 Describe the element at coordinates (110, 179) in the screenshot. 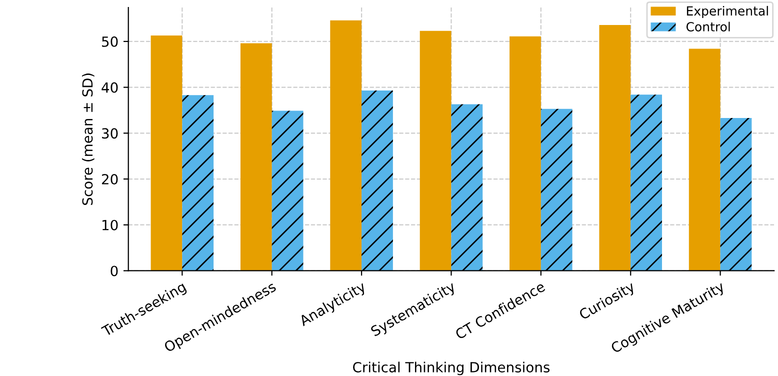

I see `y-tick-label: 20` at that location.